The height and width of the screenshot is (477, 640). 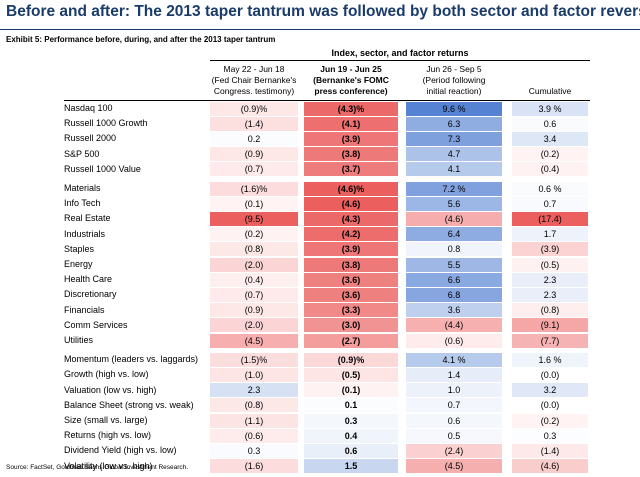 What do you see at coordinates (351, 435) in the screenshot?
I see `cell: 0.4` at bounding box center [351, 435].